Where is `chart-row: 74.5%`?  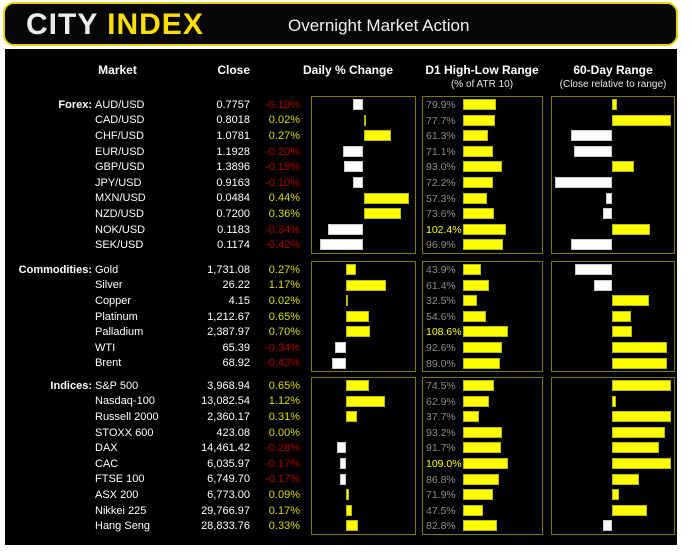
chart-row: 74.5% is located at coordinates (482, 386).